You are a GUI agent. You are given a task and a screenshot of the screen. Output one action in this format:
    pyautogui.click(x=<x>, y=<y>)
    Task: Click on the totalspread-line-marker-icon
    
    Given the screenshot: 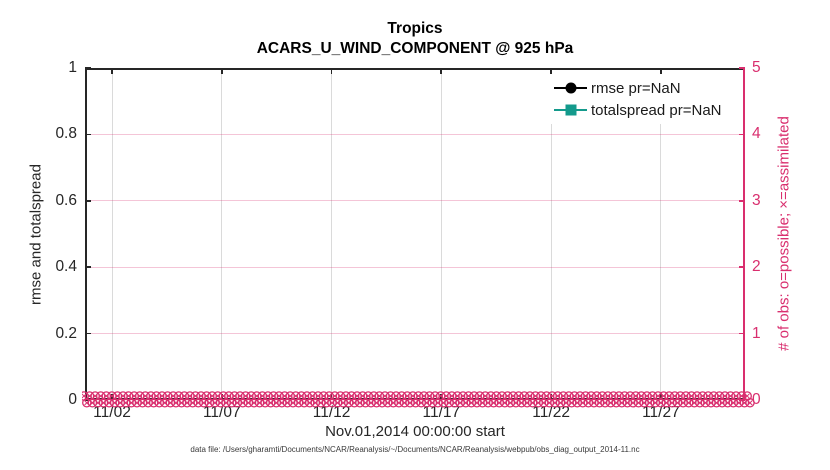 What is the action you would take?
    pyautogui.click(x=570, y=110)
    